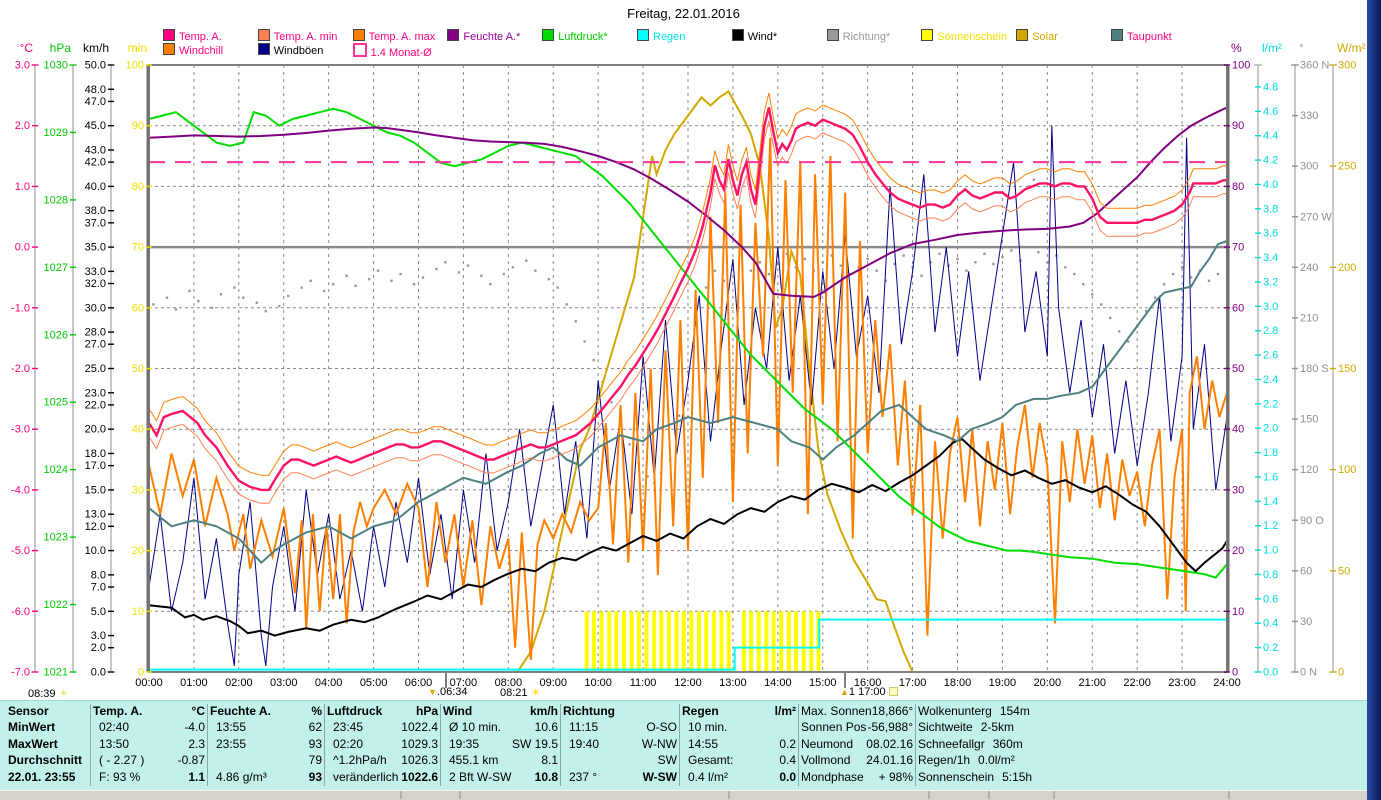 The height and width of the screenshot is (800, 1381). Describe the element at coordinates (329, 683) in the screenshot. I see `svg-text: 04:00` at that location.